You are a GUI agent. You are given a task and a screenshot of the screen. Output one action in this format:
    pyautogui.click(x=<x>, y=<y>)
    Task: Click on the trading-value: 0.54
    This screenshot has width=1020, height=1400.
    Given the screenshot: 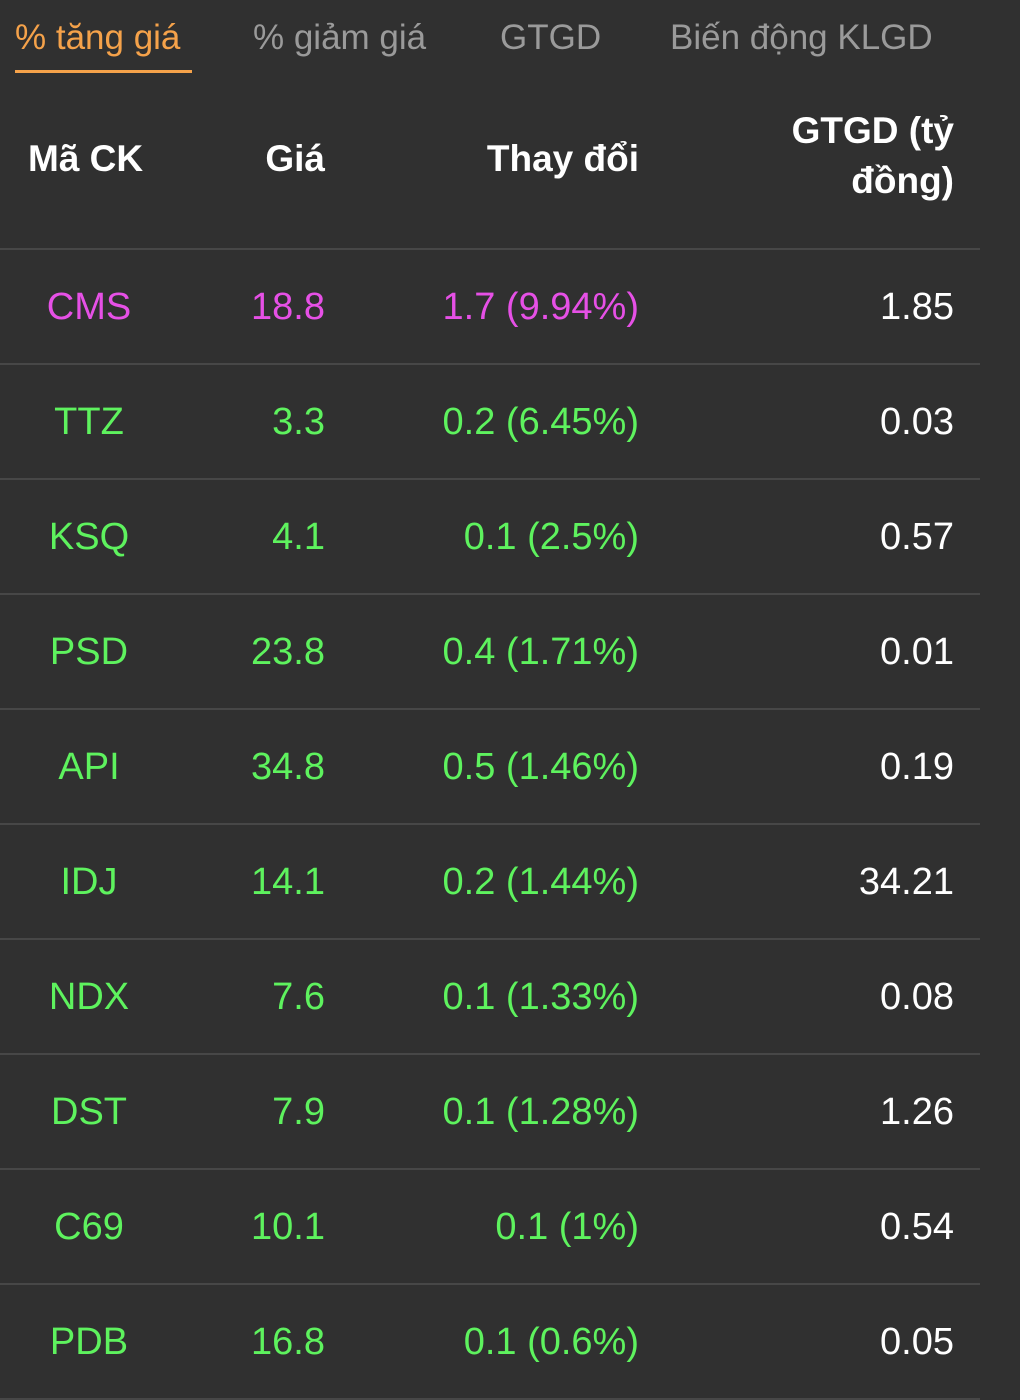 What is the action you would take?
    pyautogui.click(x=917, y=1227)
    